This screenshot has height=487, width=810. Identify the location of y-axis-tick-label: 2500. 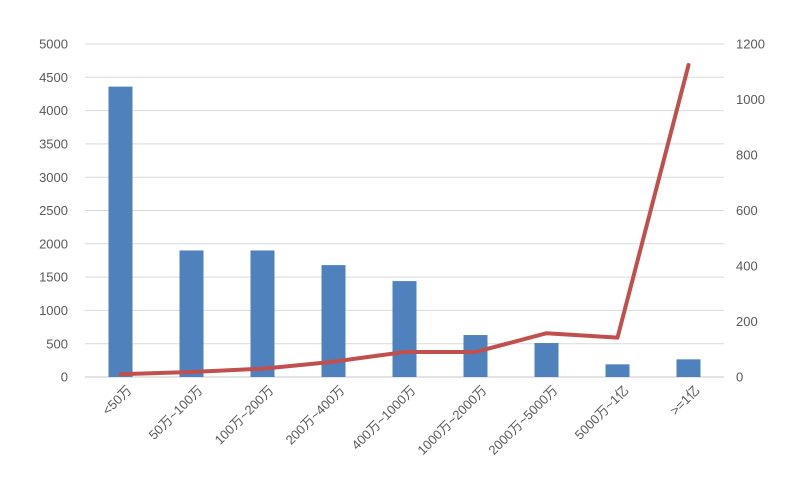
(53, 210).